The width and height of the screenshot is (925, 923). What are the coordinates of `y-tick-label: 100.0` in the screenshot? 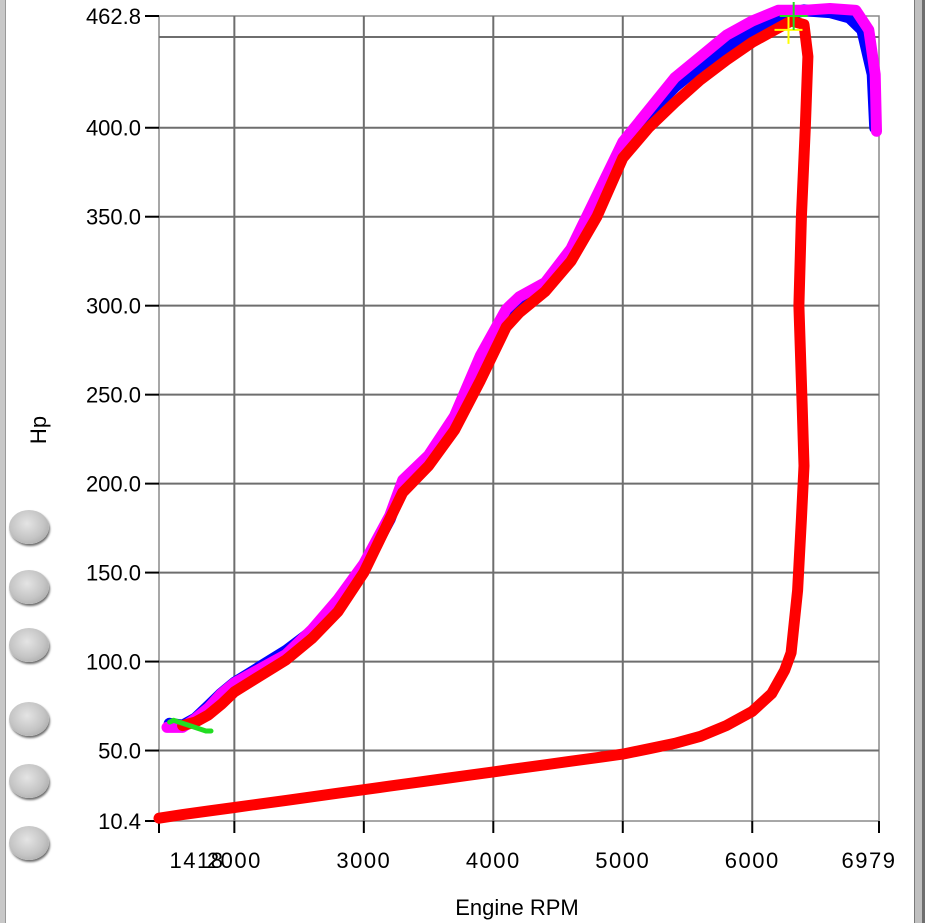 It's located at (113, 662).